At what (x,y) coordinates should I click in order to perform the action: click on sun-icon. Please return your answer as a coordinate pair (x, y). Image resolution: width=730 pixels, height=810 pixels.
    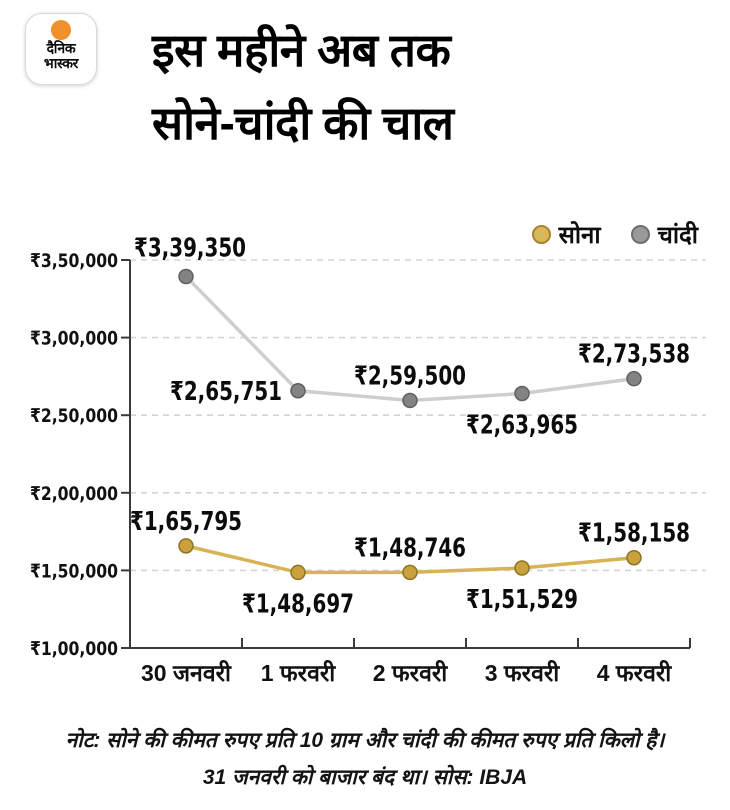
    Looking at the image, I should click on (61, 30).